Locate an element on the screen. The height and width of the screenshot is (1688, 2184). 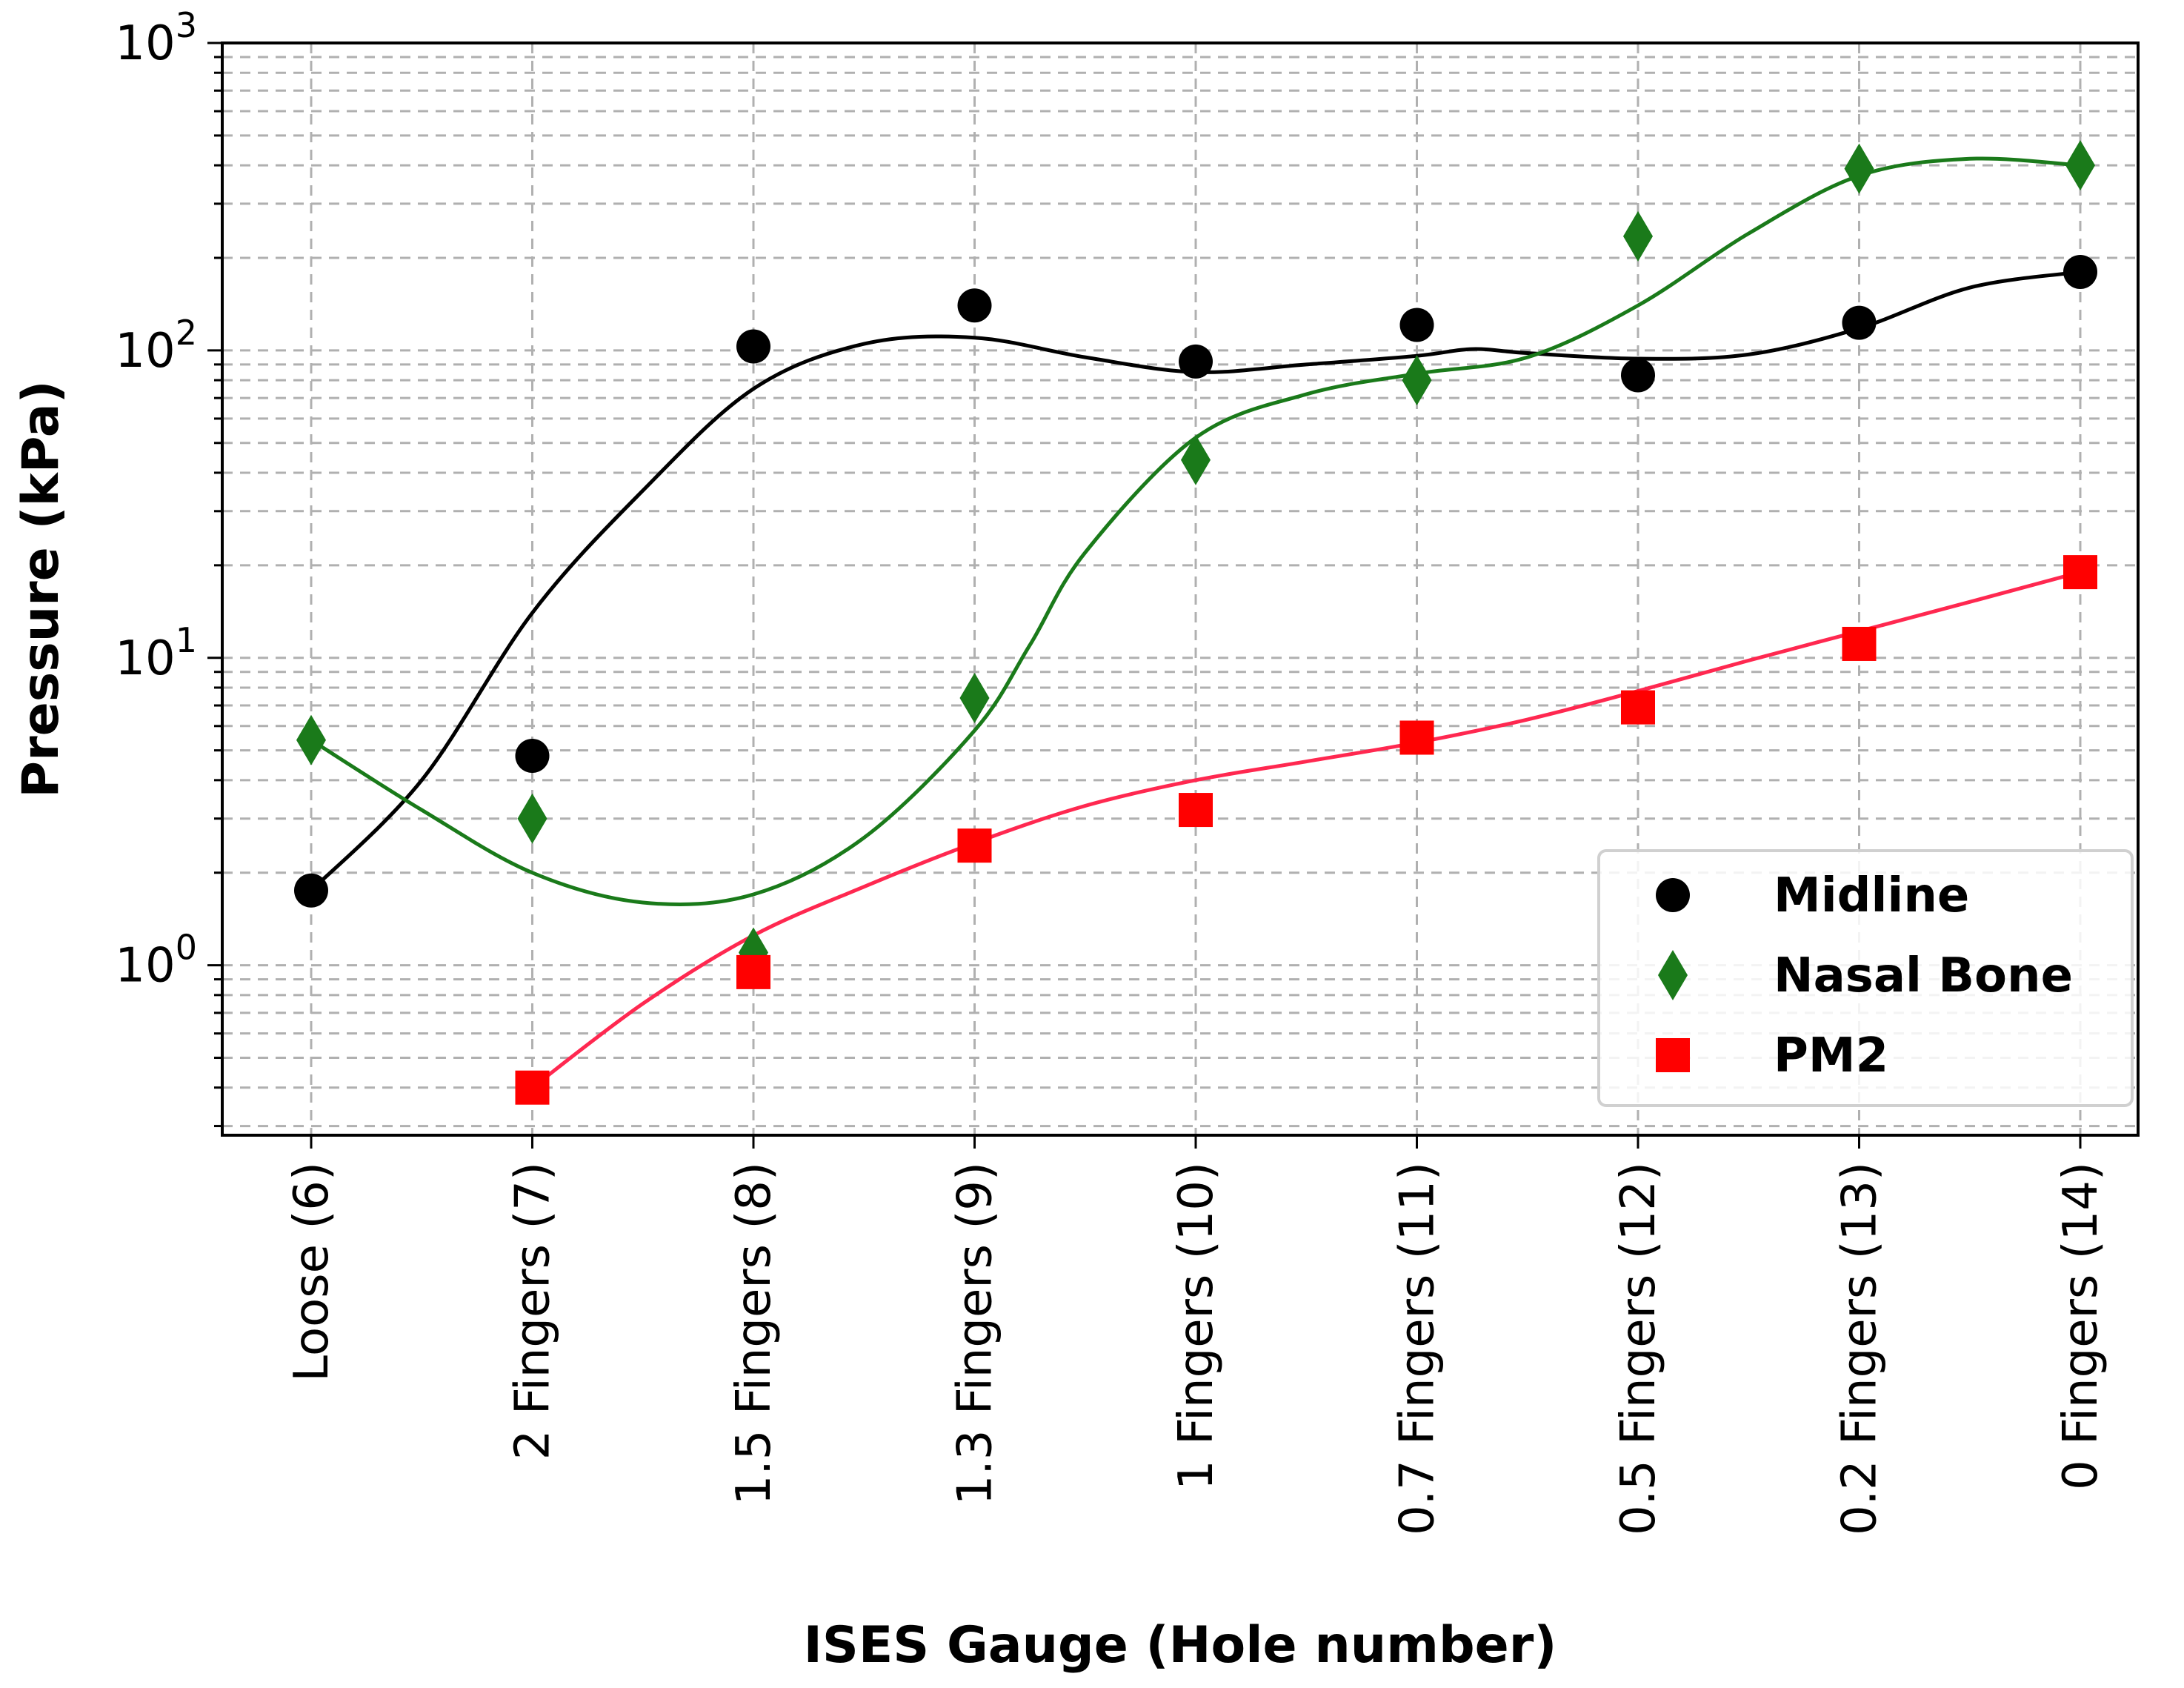
x-tick-label: 1.3 Fingers (9) is located at coordinates (975, 1333).